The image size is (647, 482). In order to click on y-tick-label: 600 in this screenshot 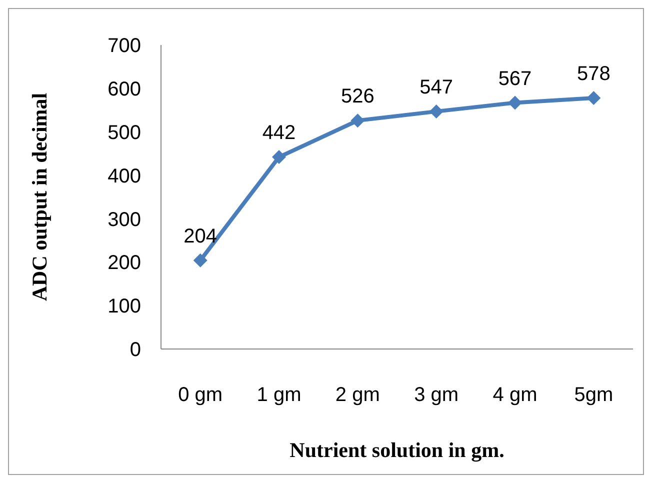, I will do `click(124, 89)`.